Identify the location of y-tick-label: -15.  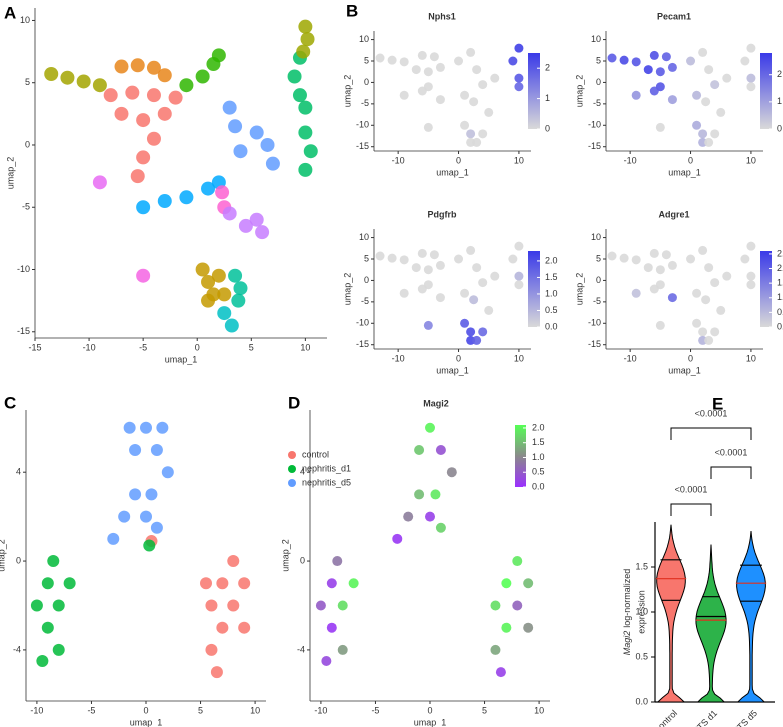
(594, 146).